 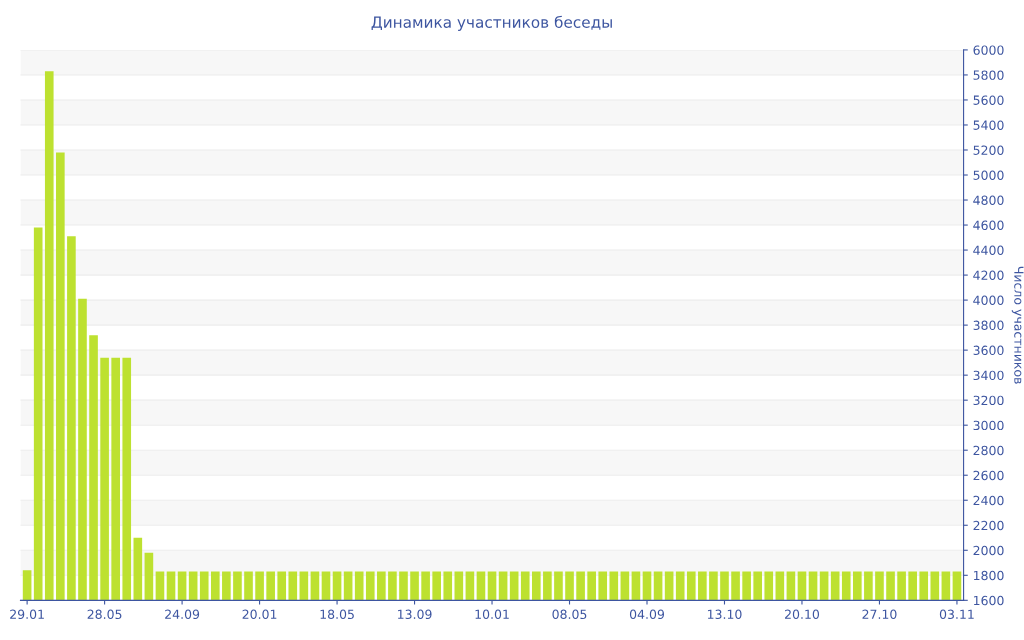 What do you see at coordinates (988, 200) in the screenshot?
I see `y-tick-label: 4800` at bounding box center [988, 200].